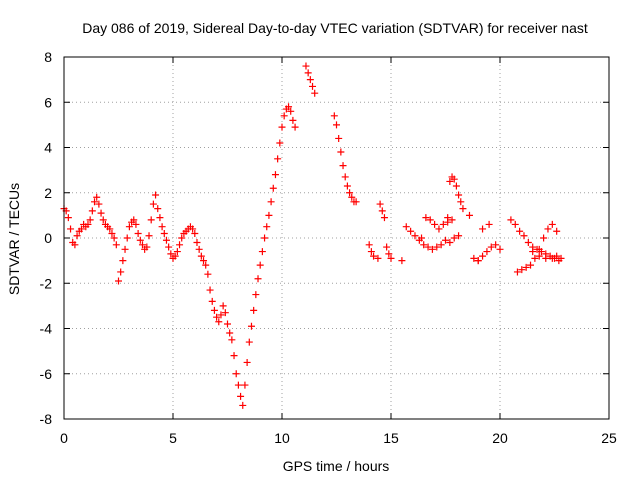  What do you see at coordinates (336, 466) in the screenshot?
I see `x-axis-label: GPS time / hours` at bounding box center [336, 466].